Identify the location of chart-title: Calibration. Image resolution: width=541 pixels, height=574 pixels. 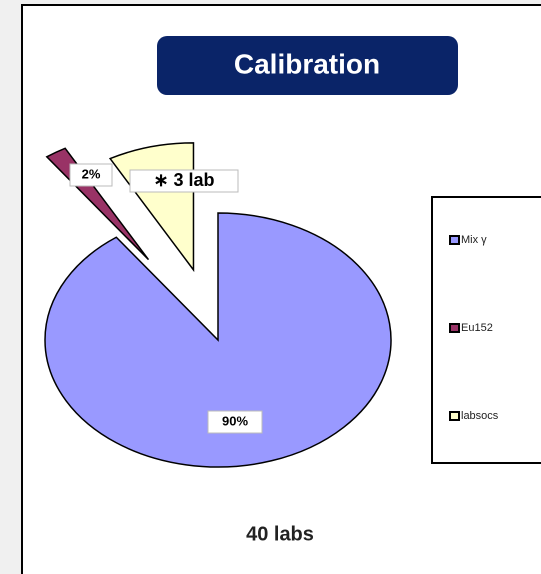
(307, 63).